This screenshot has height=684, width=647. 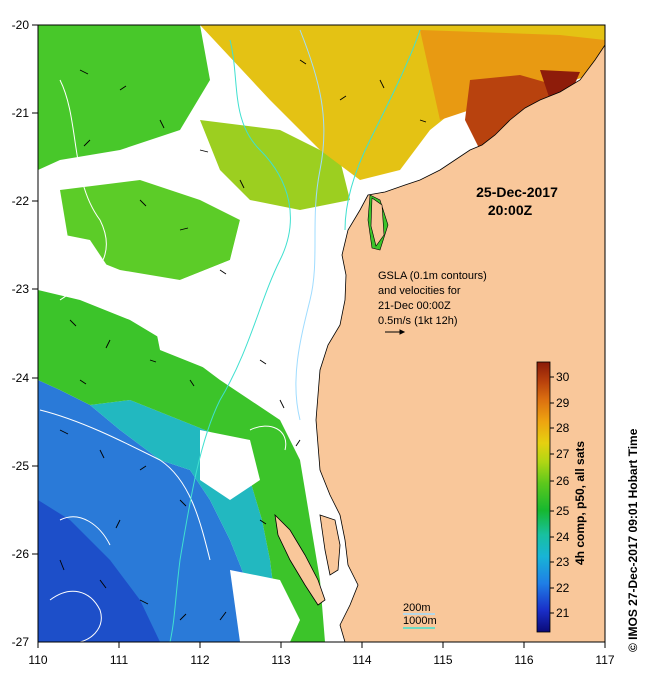 I want to click on colorbar, so click(x=543, y=497).